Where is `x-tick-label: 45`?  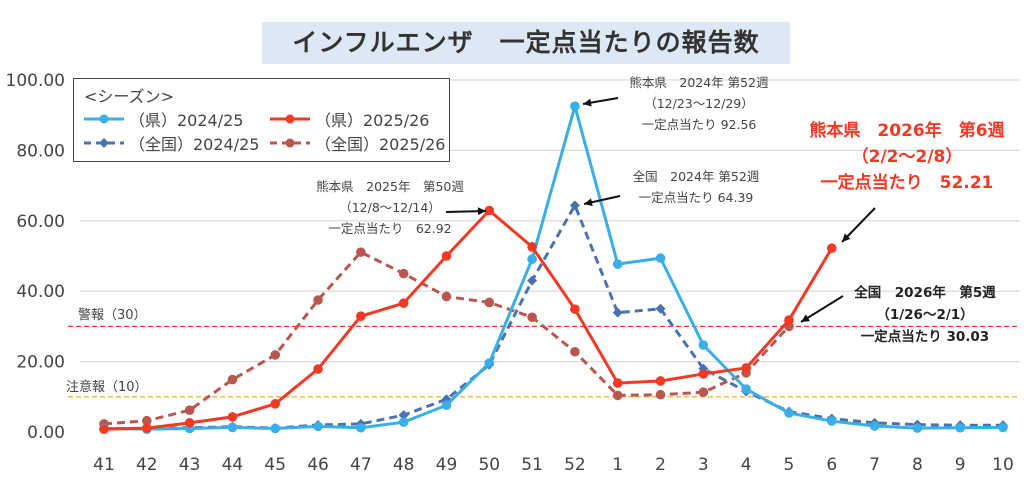
x-tick-label: 45 is located at coordinates (275, 465).